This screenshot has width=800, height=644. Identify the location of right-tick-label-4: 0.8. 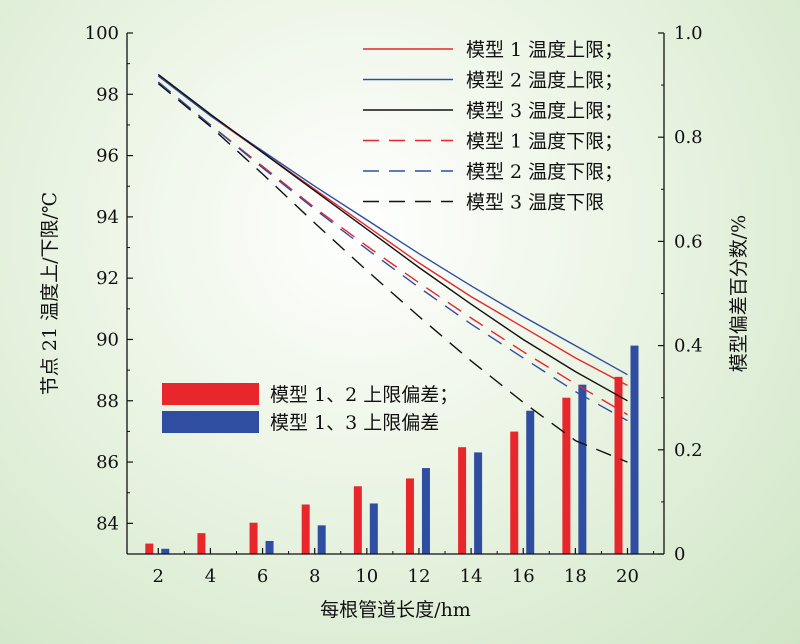
(688, 137).